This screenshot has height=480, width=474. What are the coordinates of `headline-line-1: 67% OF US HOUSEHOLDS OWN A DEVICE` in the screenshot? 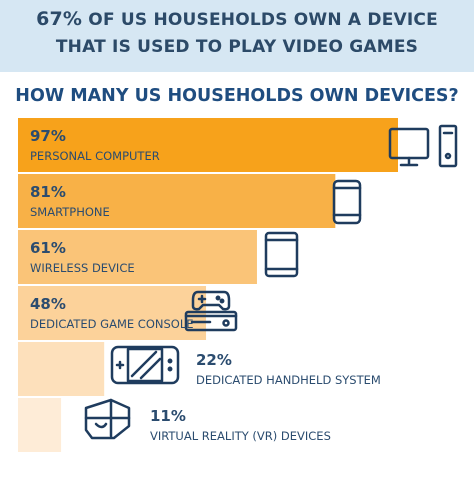 It's located at (237, 19).